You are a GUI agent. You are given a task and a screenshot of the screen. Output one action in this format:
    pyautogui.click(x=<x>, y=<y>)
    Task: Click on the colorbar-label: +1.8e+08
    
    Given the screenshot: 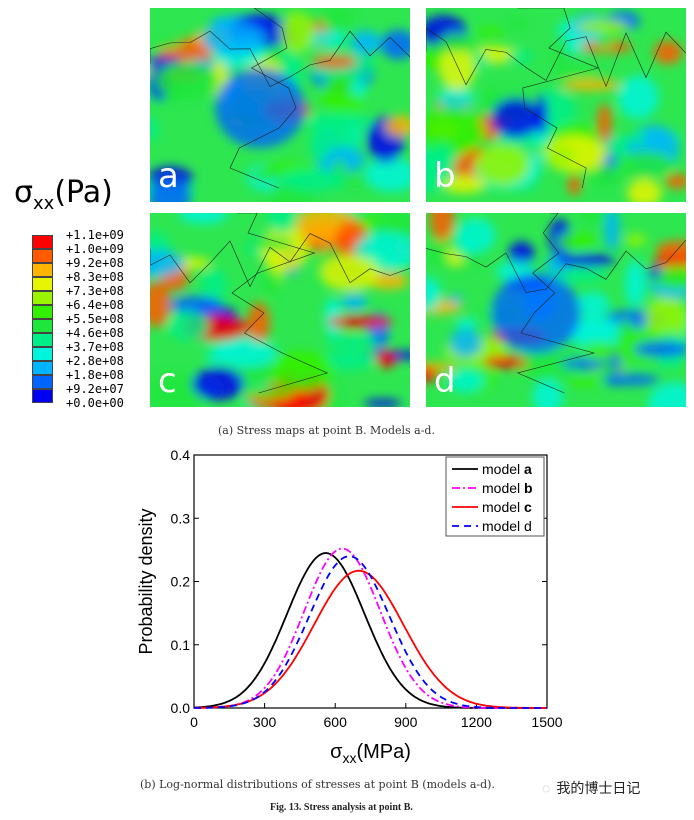 What is the action you would take?
    pyautogui.click(x=95, y=375)
    